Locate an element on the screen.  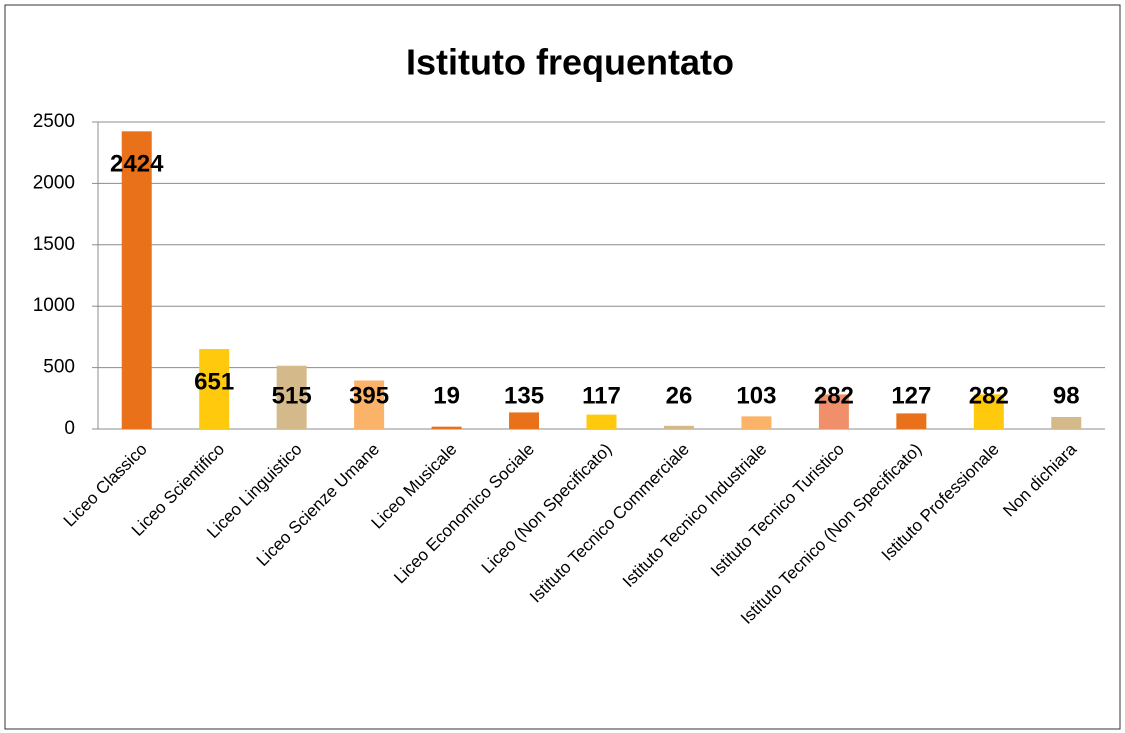
data-label: 651 is located at coordinates (214, 381).